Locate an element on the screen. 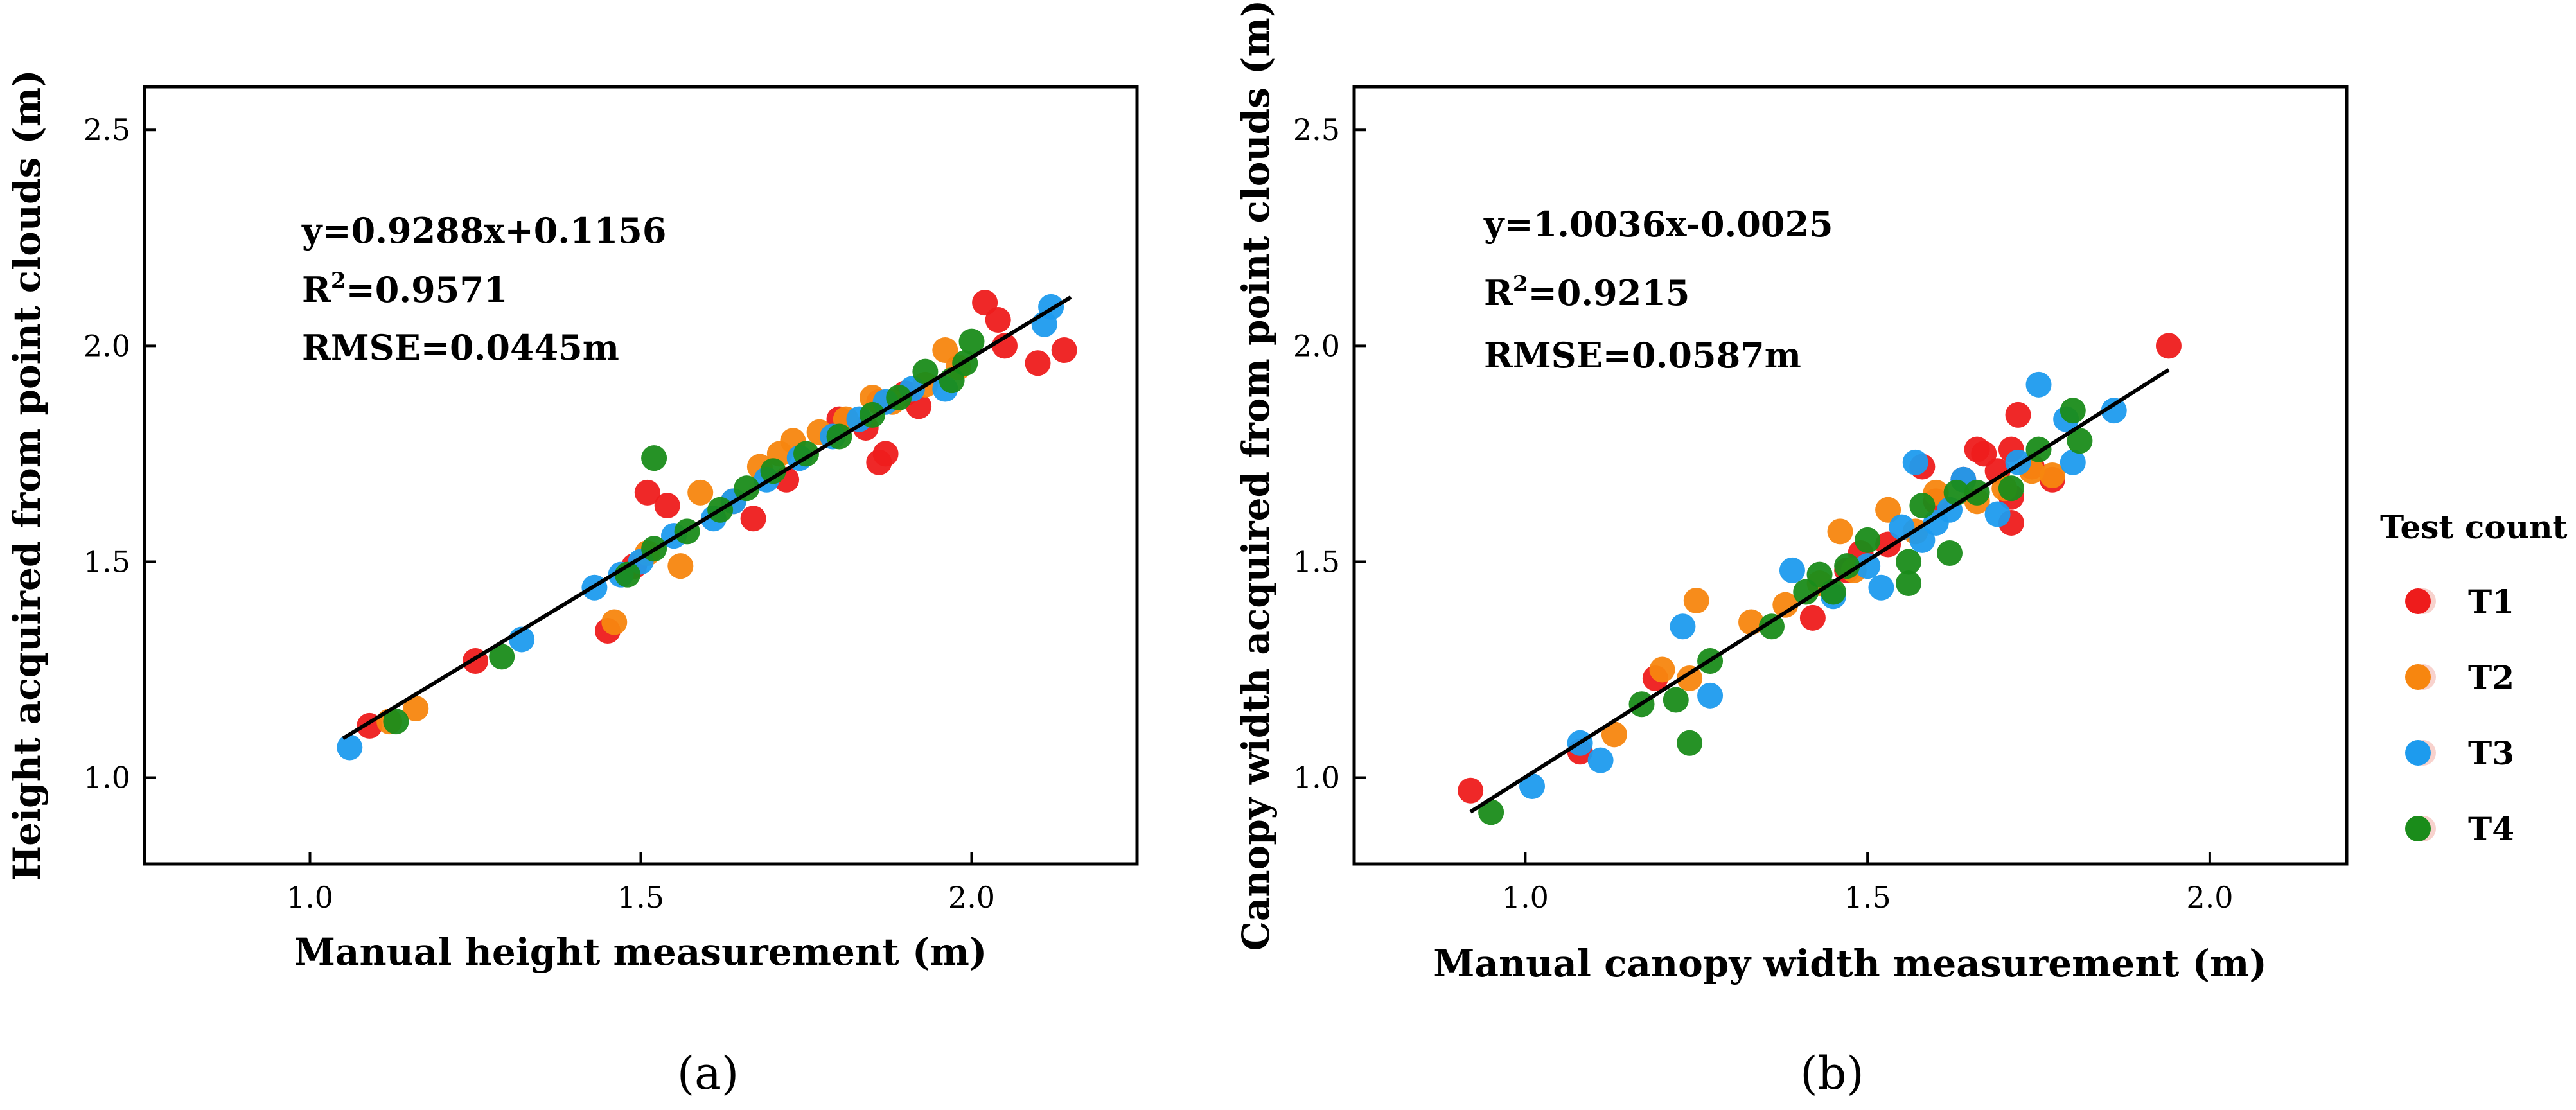 This screenshot has width=2576, height=1110. fit-line-b is located at coordinates (1819, 591).